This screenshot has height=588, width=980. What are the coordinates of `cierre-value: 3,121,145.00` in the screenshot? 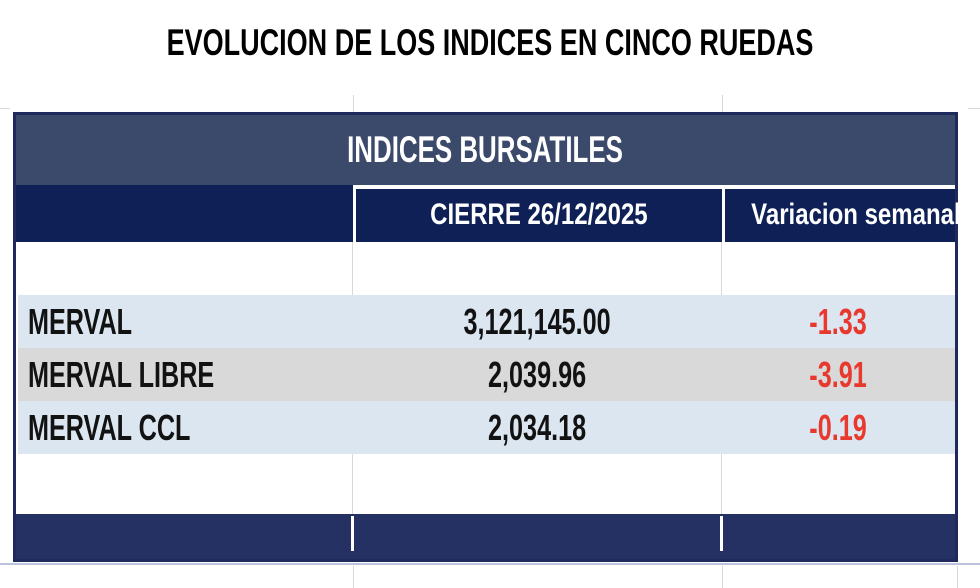 It's located at (537, 321).